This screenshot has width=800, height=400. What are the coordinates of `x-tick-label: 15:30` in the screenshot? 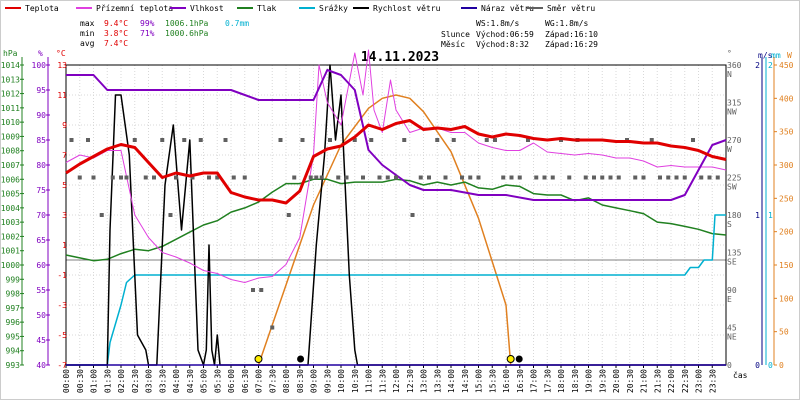 It's located at (492, 381).